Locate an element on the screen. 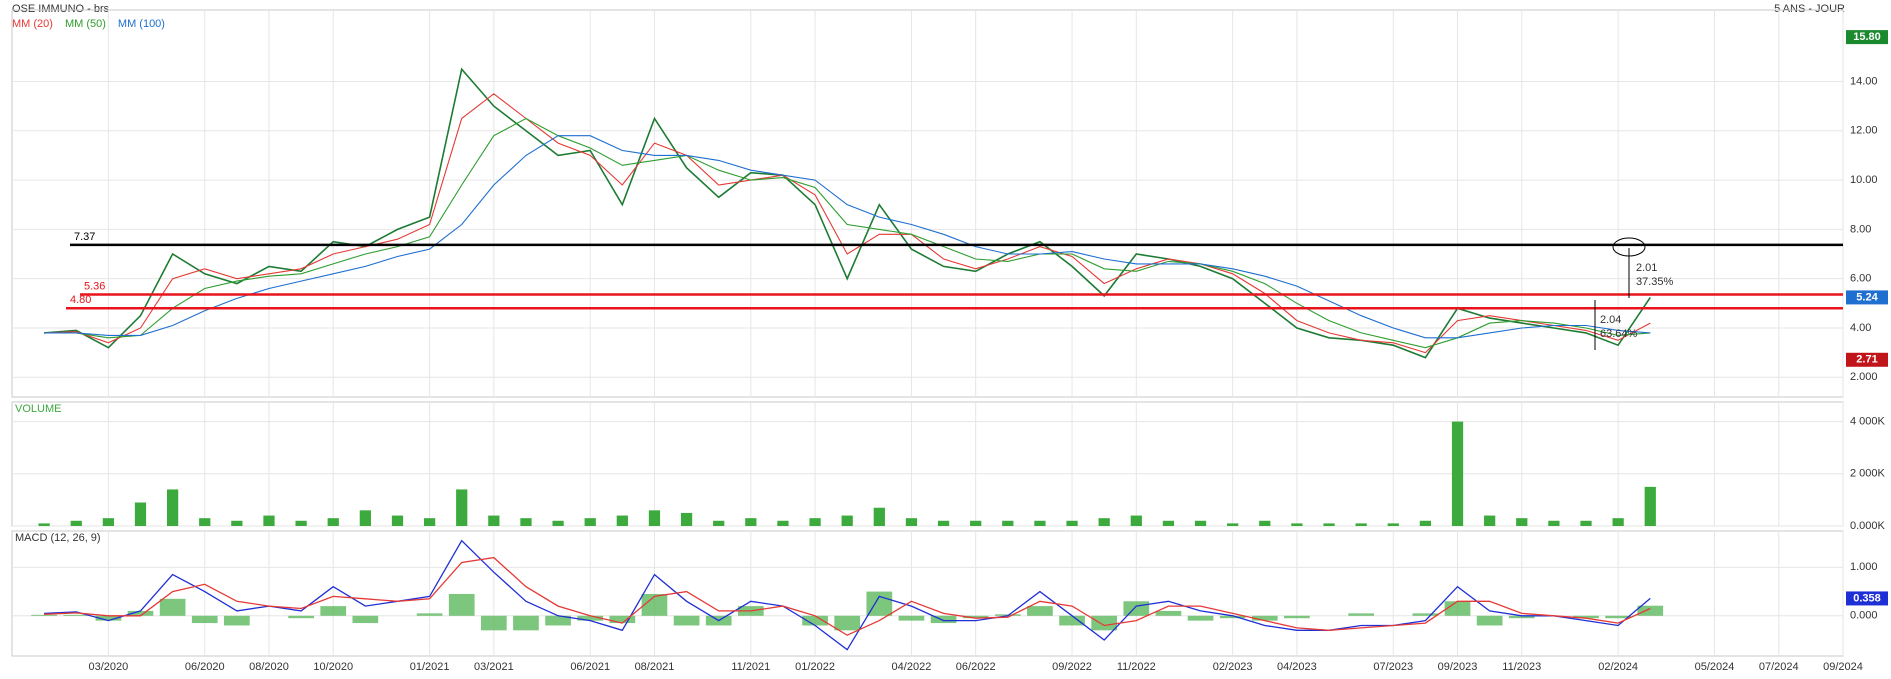  price-tag-label: 0.358 is located at coordinates (1867, 598).